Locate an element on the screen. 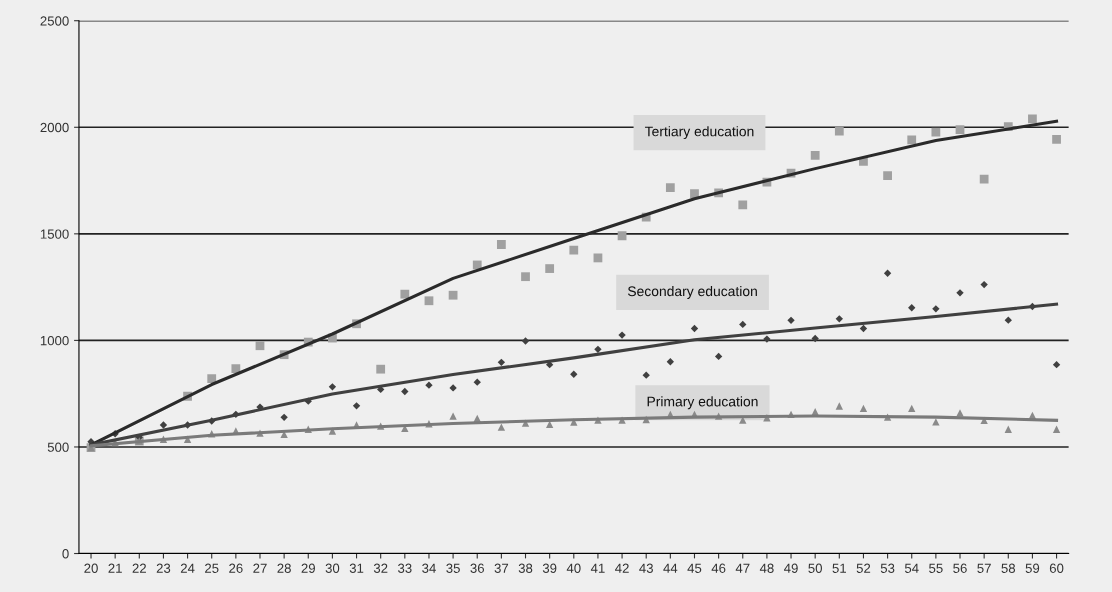 The height and width of the screenshot is (592, 1112). x-tick-label: 41 is located at coordinates (597, 568).